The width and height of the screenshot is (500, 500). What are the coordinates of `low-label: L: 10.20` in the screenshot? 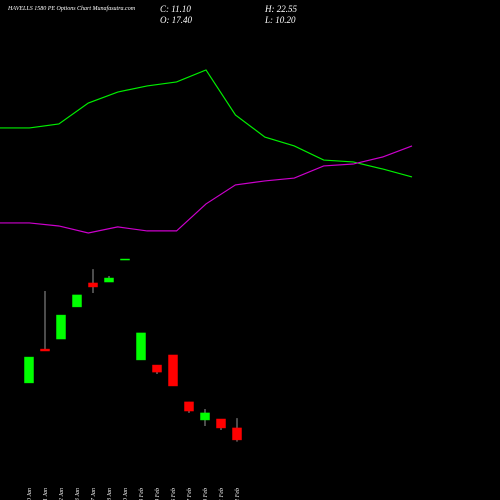 It's located at (280, 20).